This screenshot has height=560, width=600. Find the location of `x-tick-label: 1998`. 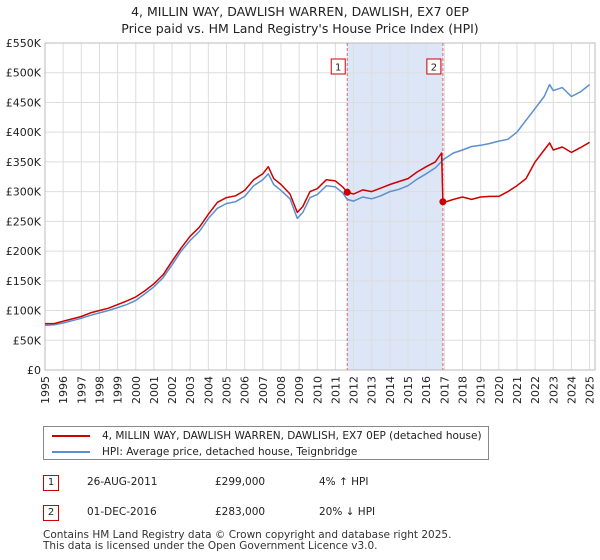

x-tick-label: 1998 is located at coordinates (99, 390).